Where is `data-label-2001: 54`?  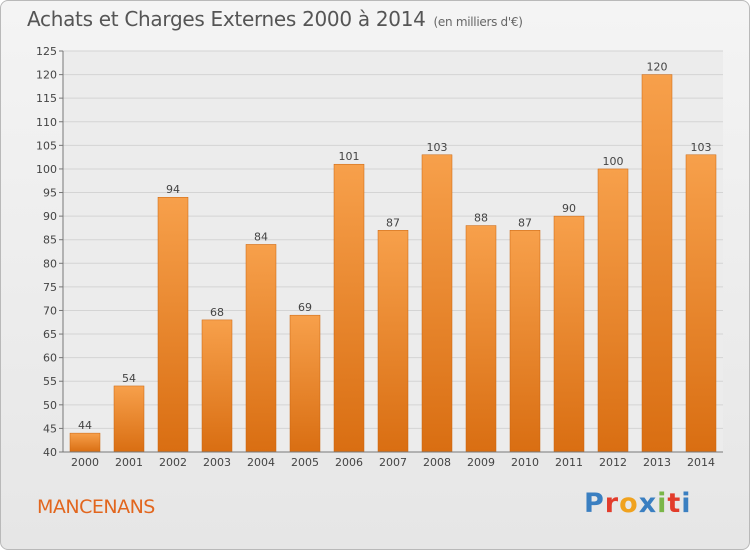
data-label-2001: 54 is located at coordinates (129, 378).